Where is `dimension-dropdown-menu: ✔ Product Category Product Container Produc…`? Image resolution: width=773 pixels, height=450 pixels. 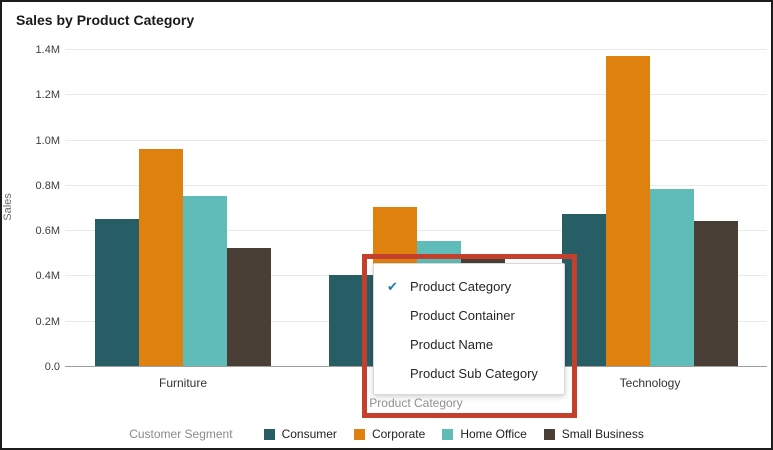 dimension-dropdown-menu: ✔ Product Category Product Container Produc… is located at coordinates (469, 329).